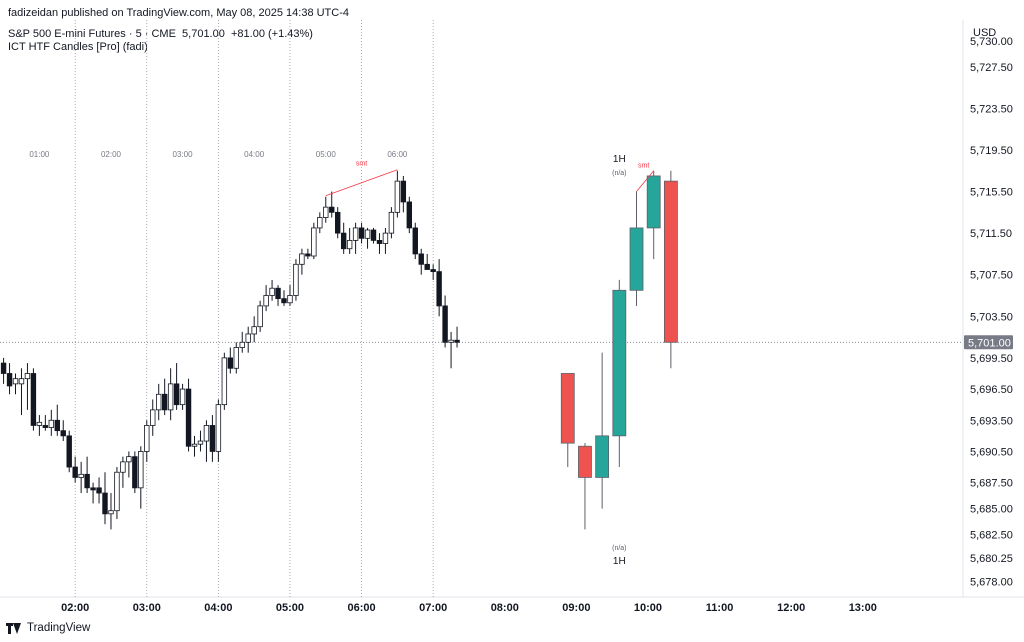 This screenshot has height=642, width=1024. What do you see at coordinates (183, 154) in the screenshot?
I see `session-label: 03:00` at bounding box center [183, 154].